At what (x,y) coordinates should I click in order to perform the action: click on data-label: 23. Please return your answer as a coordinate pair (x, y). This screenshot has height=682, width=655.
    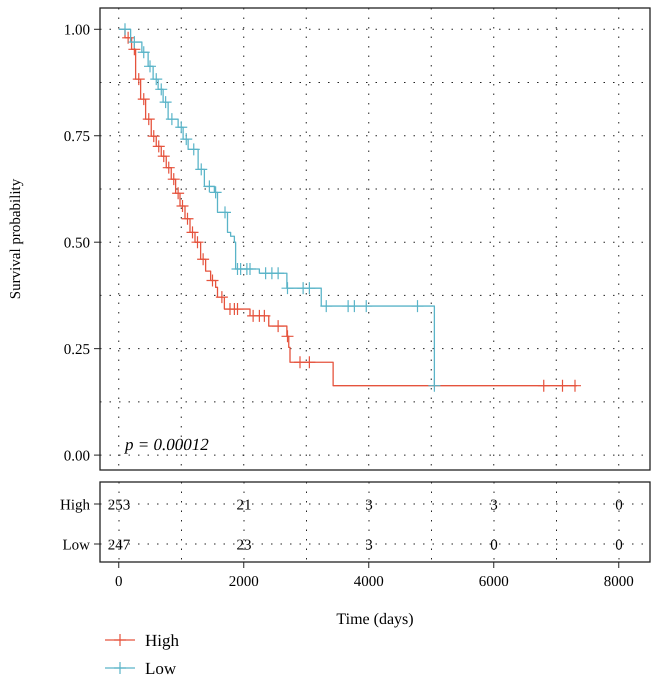
    Looking at the image, I should click on (244, 545).